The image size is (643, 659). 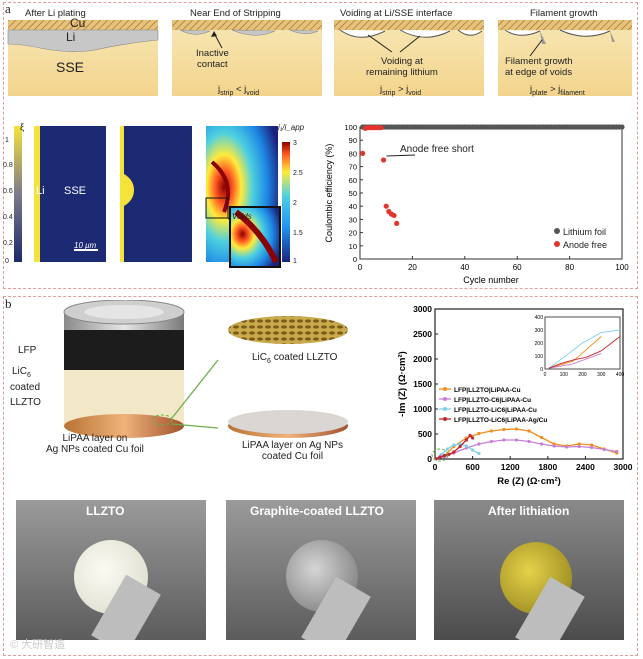 What do you see at coordinates (429, 459) in the screenshot?
I see `eis-y-tick-label: 0` at bounding box center [429, 459].